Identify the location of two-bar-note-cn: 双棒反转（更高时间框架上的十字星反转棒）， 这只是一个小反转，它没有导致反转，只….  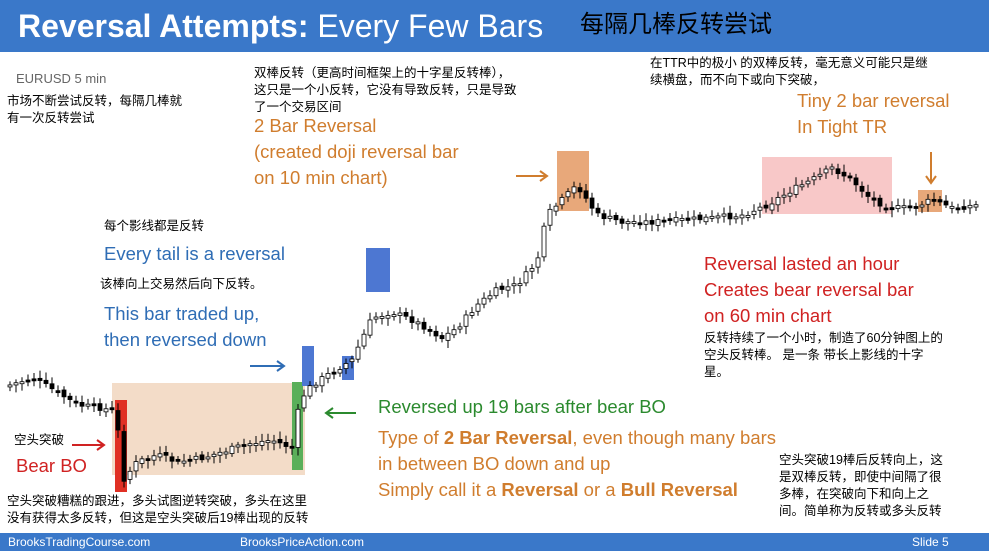
(385, 90).